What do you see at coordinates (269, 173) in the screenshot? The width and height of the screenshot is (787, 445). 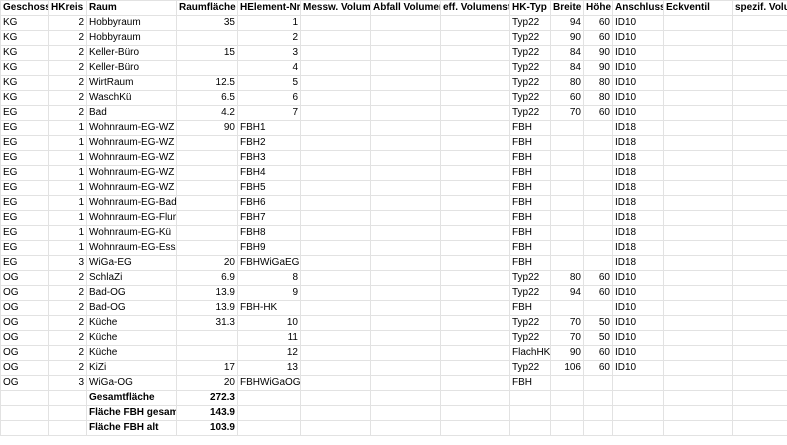 I see `cell: FBH4` at bounding box center [269, 173].